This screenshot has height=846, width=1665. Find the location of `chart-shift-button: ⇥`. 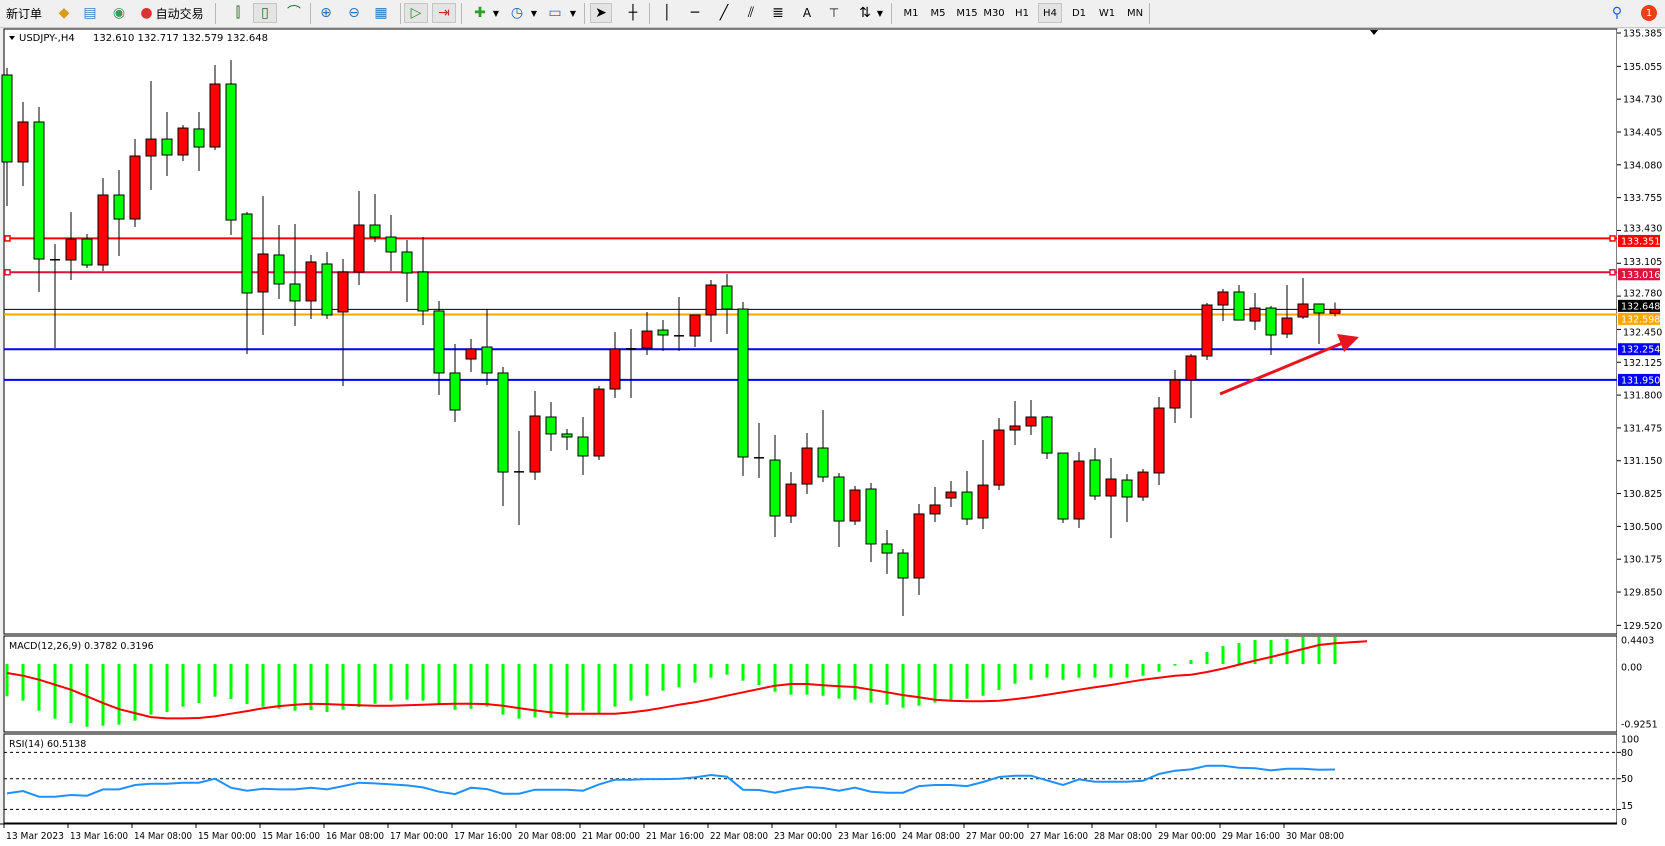

chart-shift-button: ⇥ is located at coordinates (444, 13).